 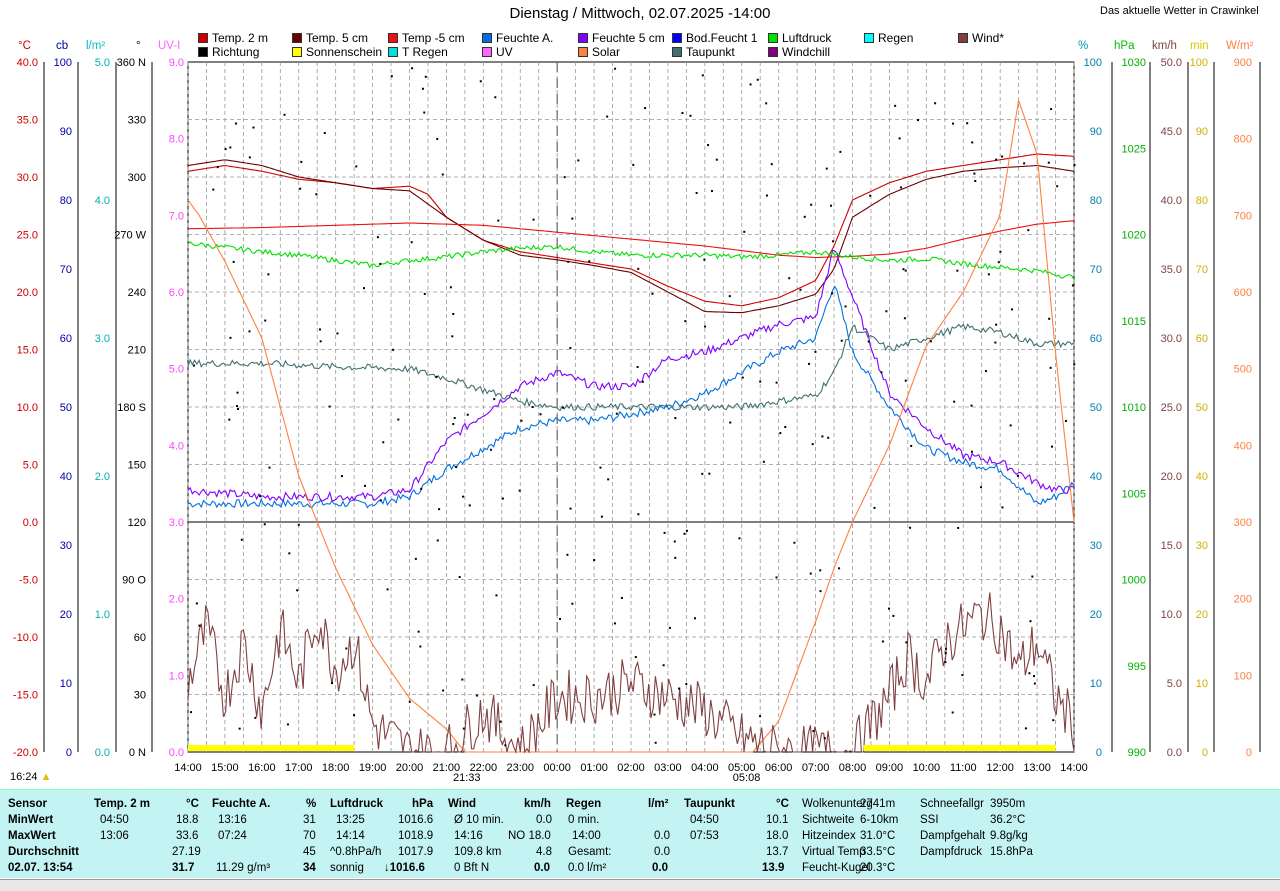 I want to click on legend-item-bod-feucht-1: Bod.Feucht 1, so click(x=714, y=38).